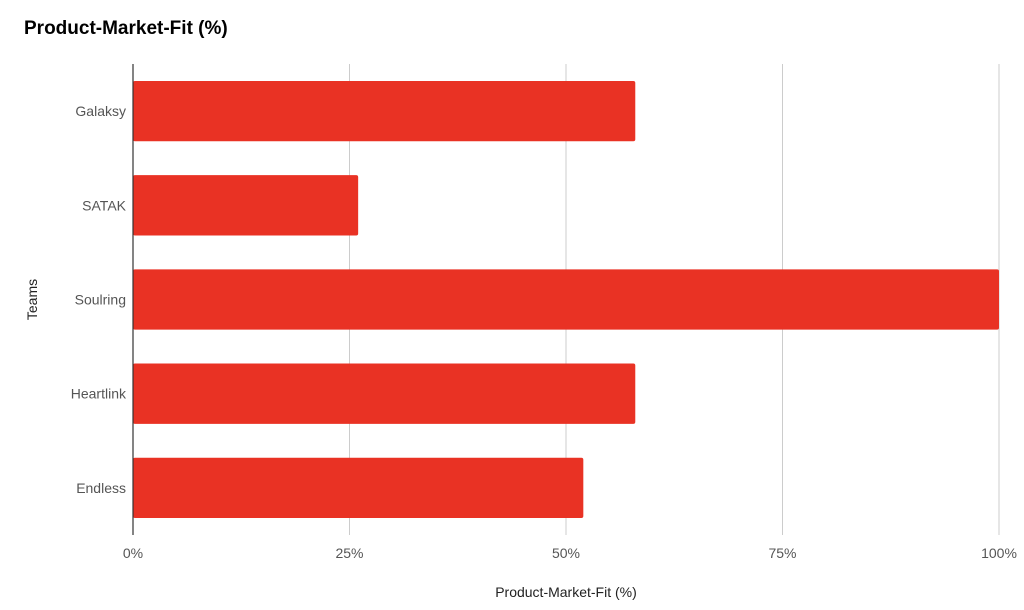  What do you see at coordinates (566, 553) in the screenshot?
I see `x-tick-label-50: 50%` at bounding box center [566, 553].